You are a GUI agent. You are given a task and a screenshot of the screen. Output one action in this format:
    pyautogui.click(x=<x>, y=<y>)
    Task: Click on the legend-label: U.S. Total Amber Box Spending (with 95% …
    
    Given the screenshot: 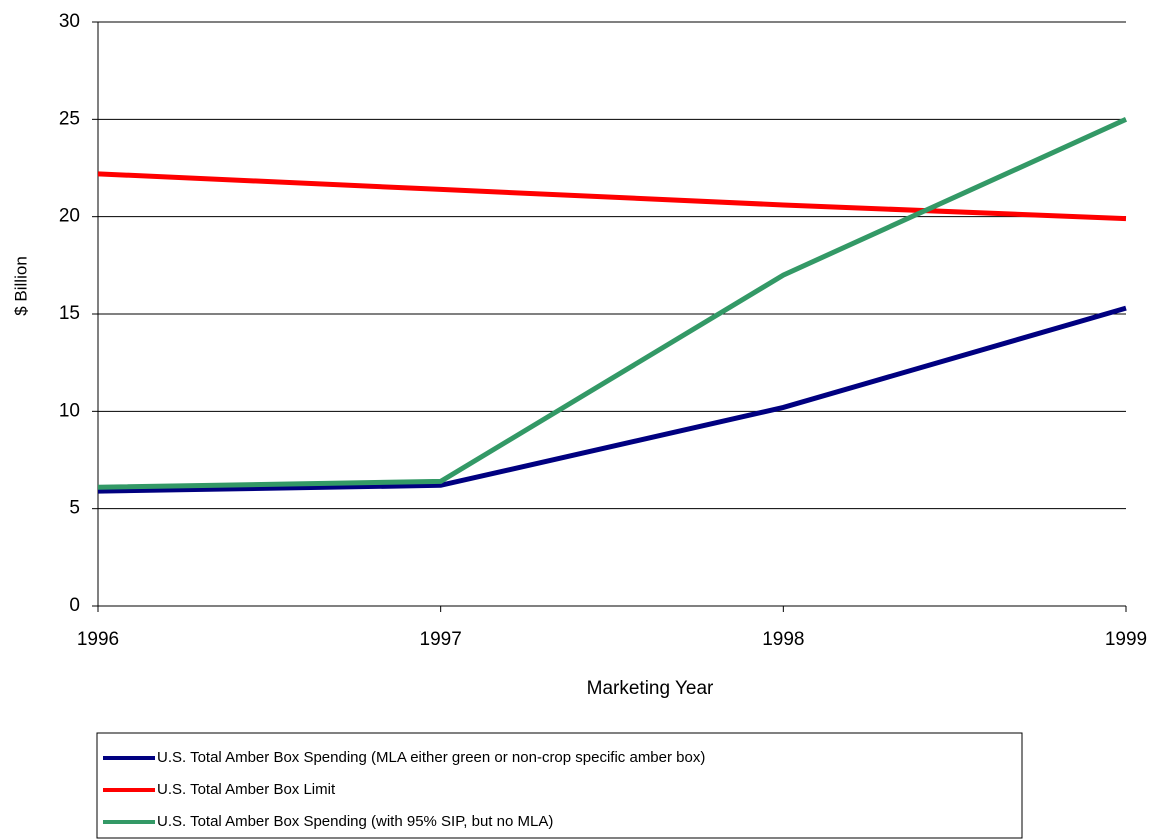 What is the action you would take?
    pyautogui.click(x=355, y=821)
    